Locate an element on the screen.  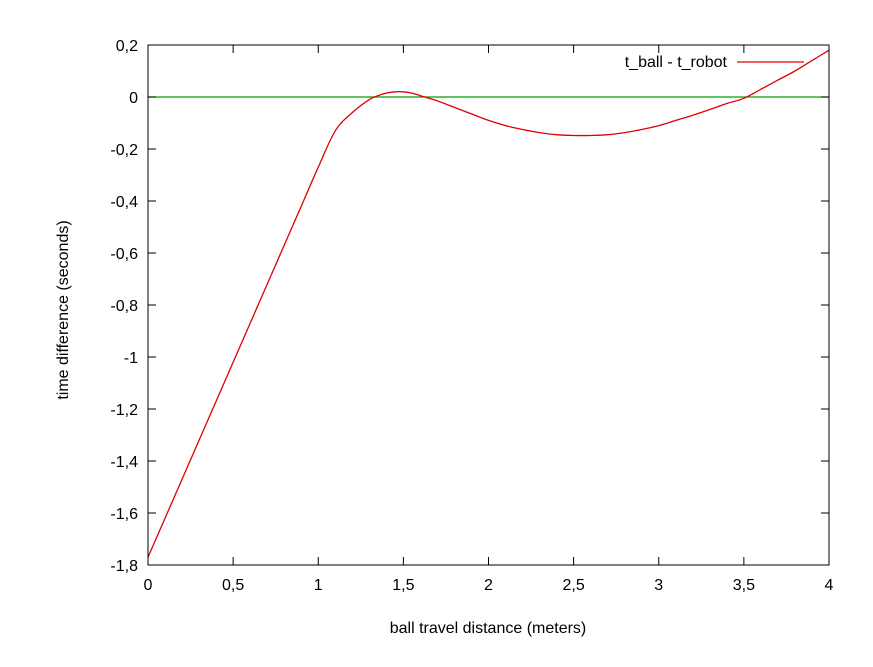
x-tick-label: 2 is located at coordinates (488, 585).